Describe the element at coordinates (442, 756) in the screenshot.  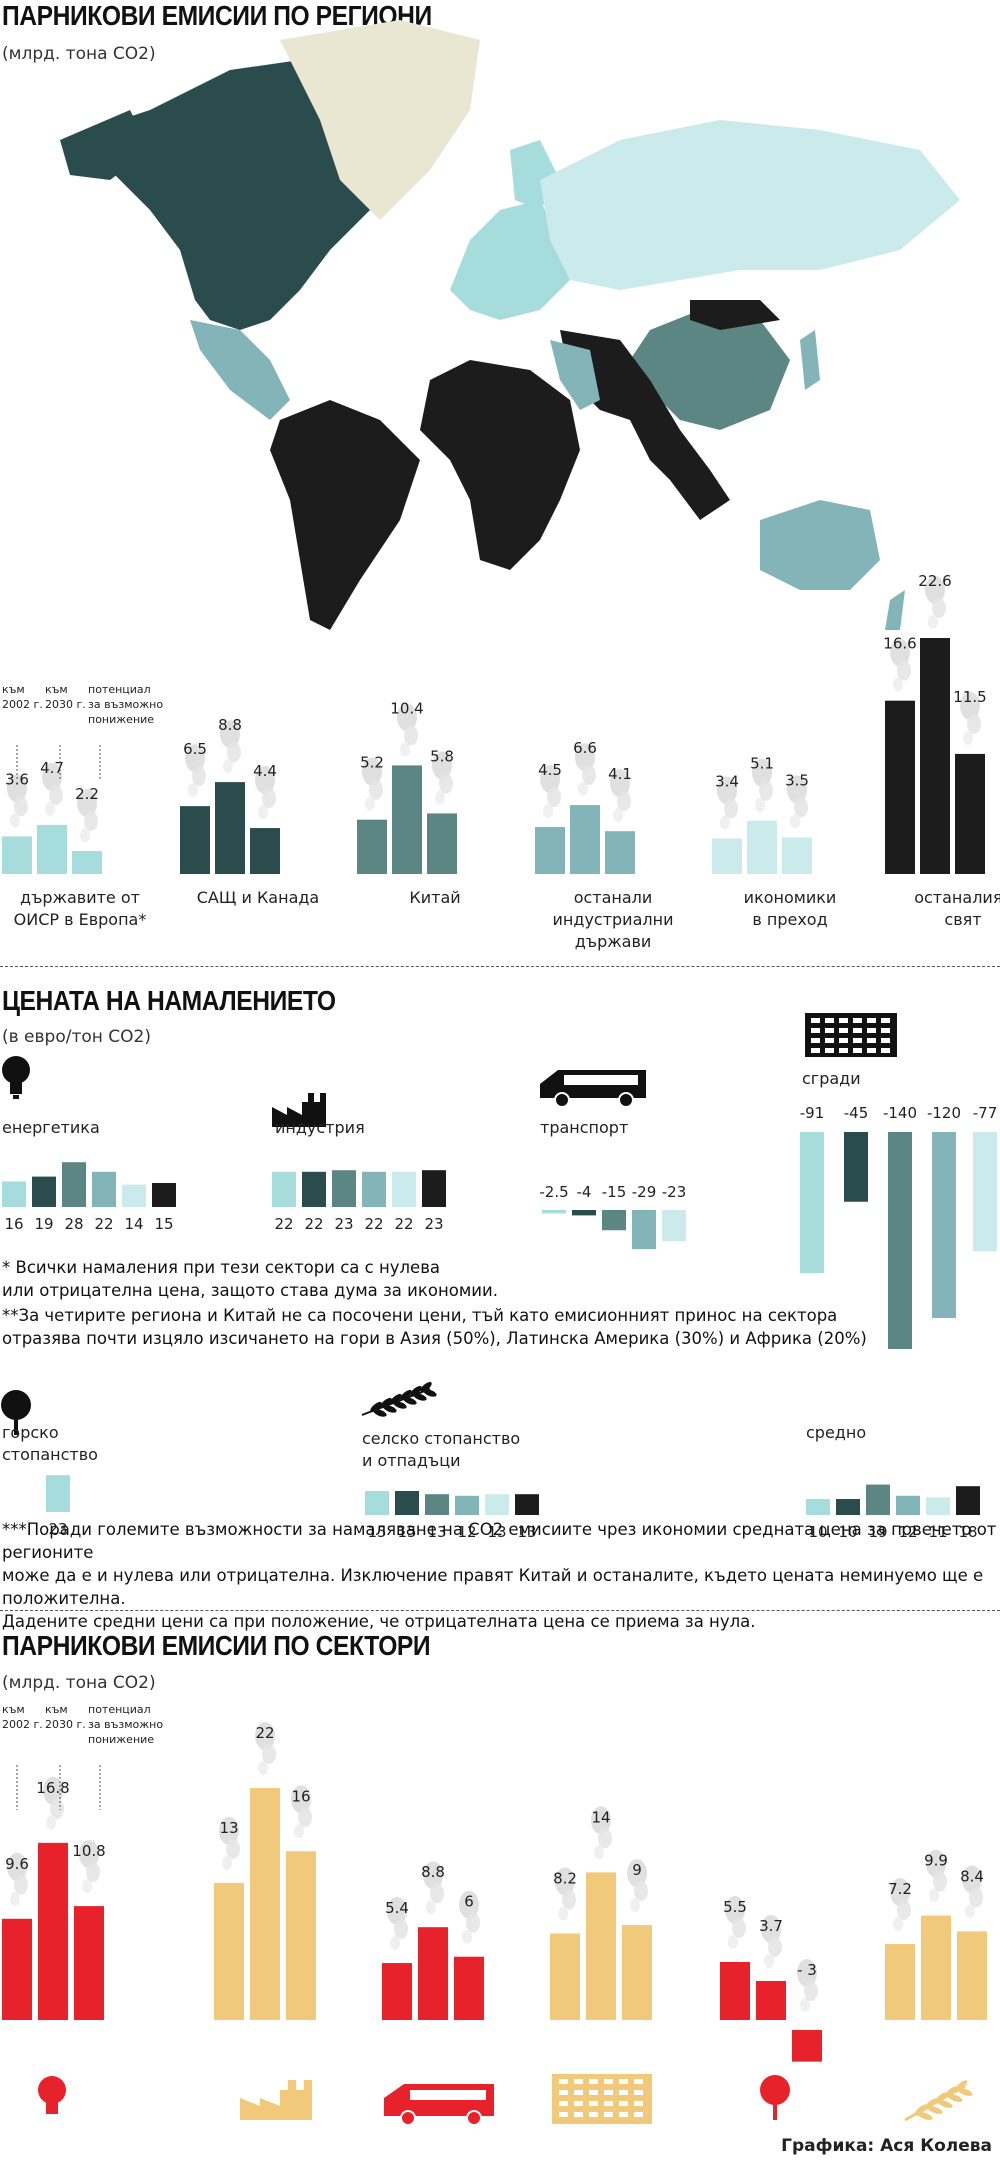
I see `region-value-2-2: 5.8` at that location.